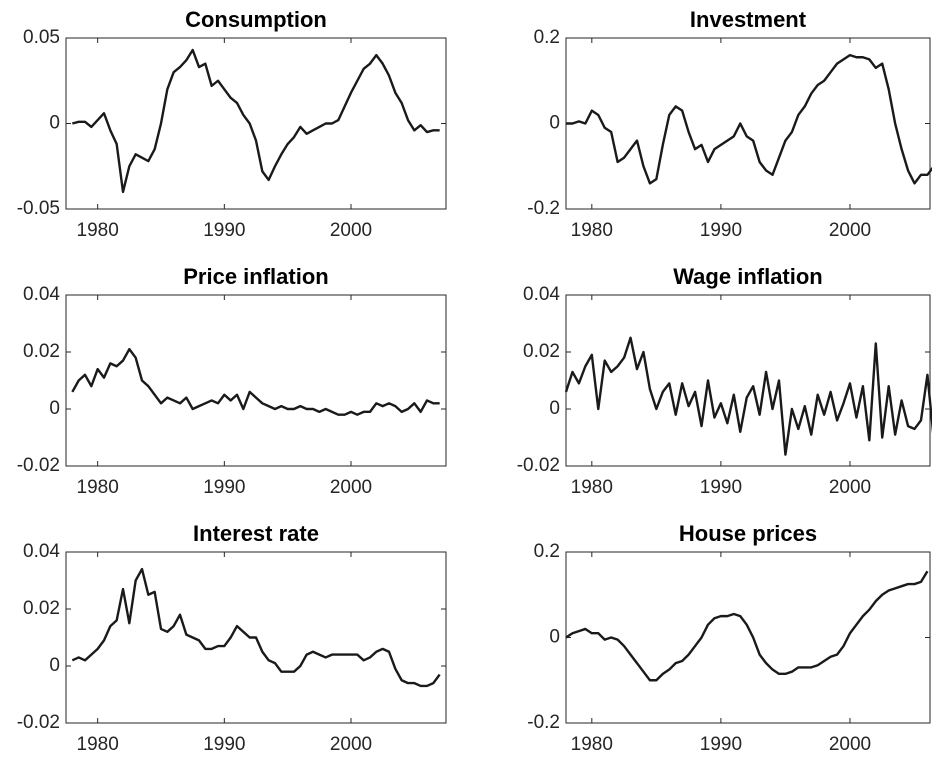 The height and width of the screenshot is (759, 932). Describe the element at coordinates (748, 276) in the screenshot. I see `chart-title: Wage inflation` at that location.